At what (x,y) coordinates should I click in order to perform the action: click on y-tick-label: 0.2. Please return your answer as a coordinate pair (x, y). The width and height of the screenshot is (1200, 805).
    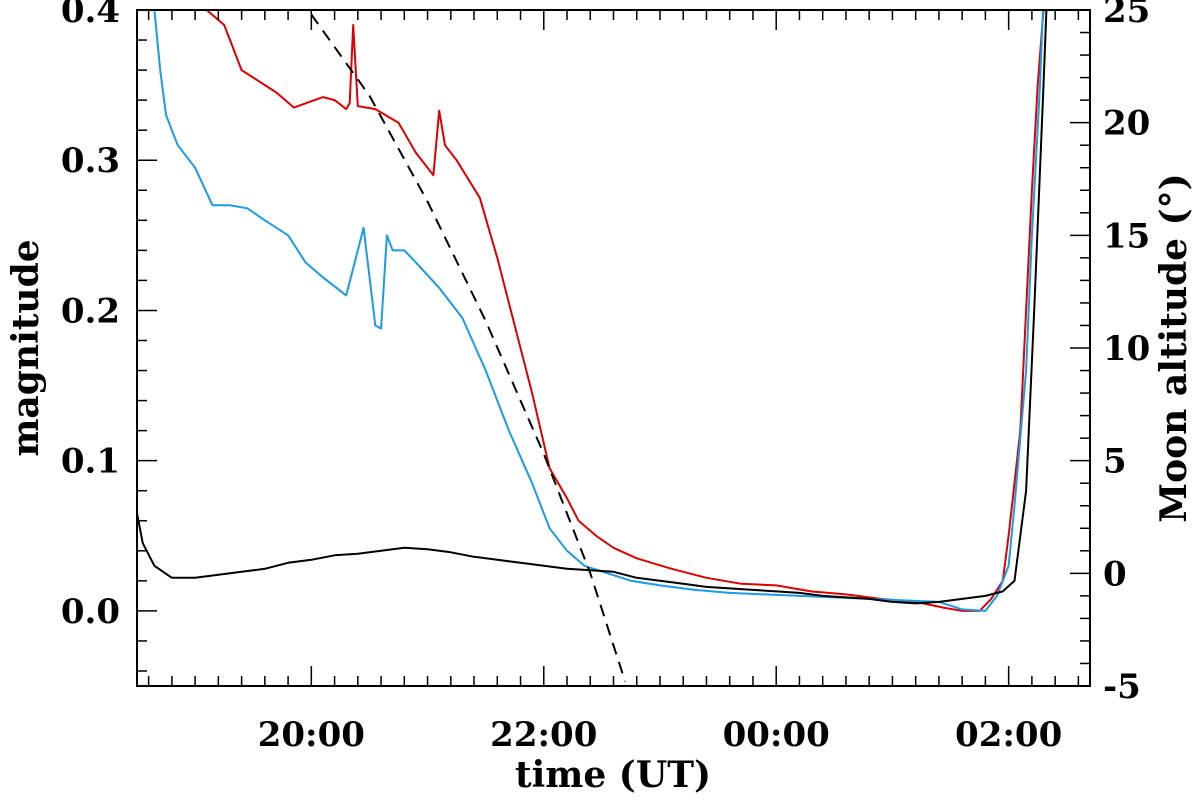
    Looking at the image, I should click on (90, 311).